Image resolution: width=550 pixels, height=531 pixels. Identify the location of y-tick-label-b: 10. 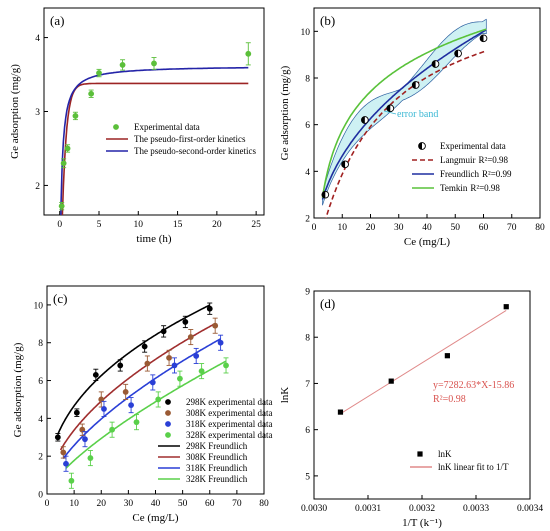
(306, 33).